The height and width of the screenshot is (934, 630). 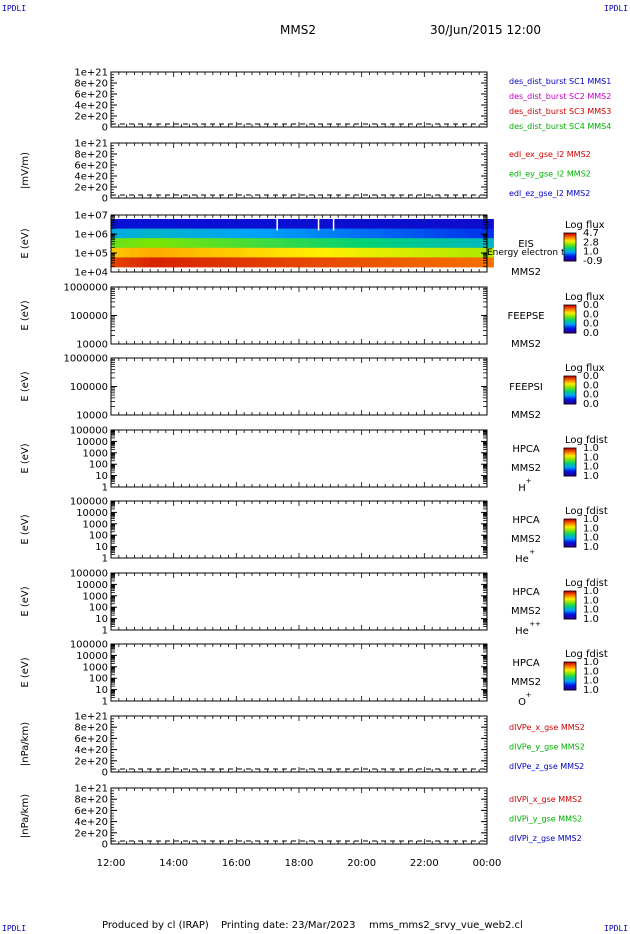 What do you see at coordinates (522, 488) in the screenshot?
I see `panel-6-species-label: H` at bounding box center [522, 488].